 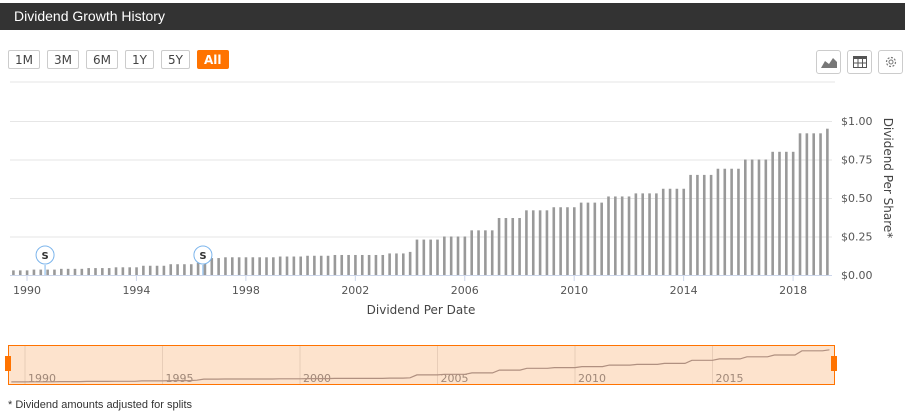 What do you see at coordinates (63, 59) in the screenshot?
I see `range-3m-button: 3M` at bounding box center [63, 59].